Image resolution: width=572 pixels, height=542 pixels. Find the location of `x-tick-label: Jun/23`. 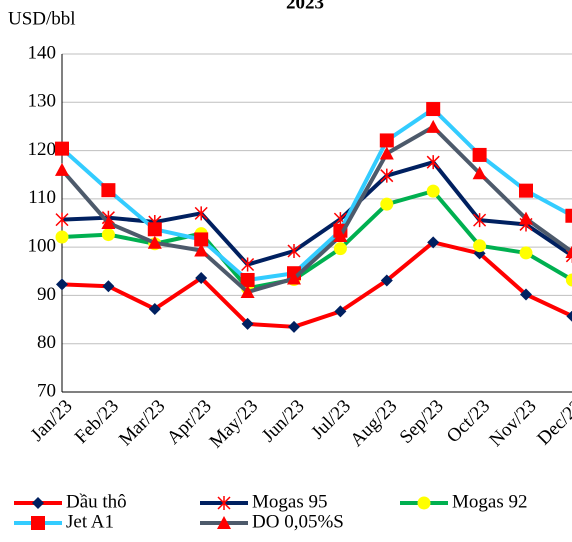

x-tick-label: Jun/23 is located at coordinates (283, 421).